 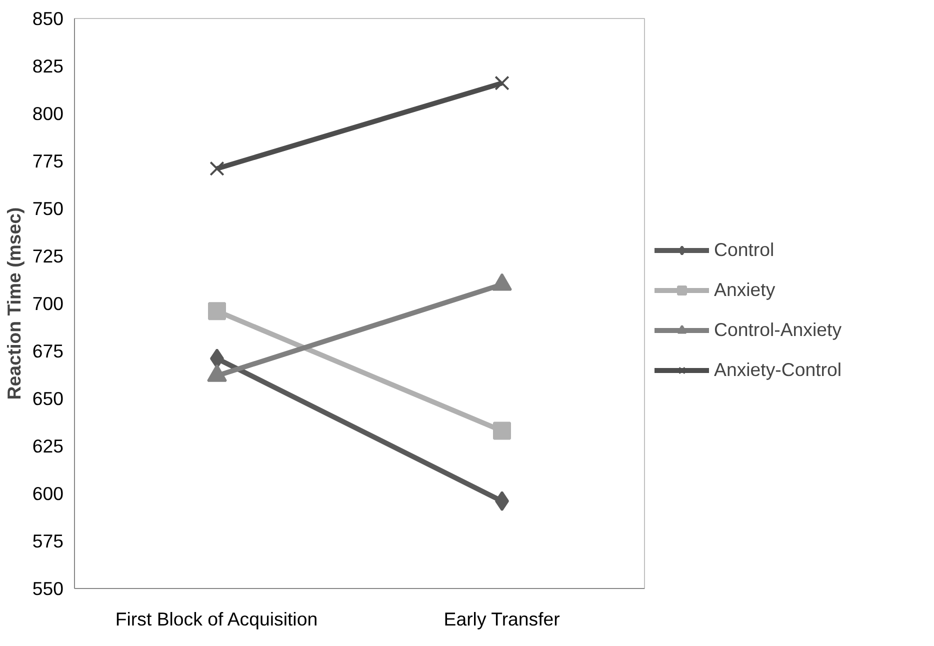 What do you see at coordinates (778, 330) in the screenshot?
I see `legend-label: Control-Anxiety` at bounding box center [778, 330].